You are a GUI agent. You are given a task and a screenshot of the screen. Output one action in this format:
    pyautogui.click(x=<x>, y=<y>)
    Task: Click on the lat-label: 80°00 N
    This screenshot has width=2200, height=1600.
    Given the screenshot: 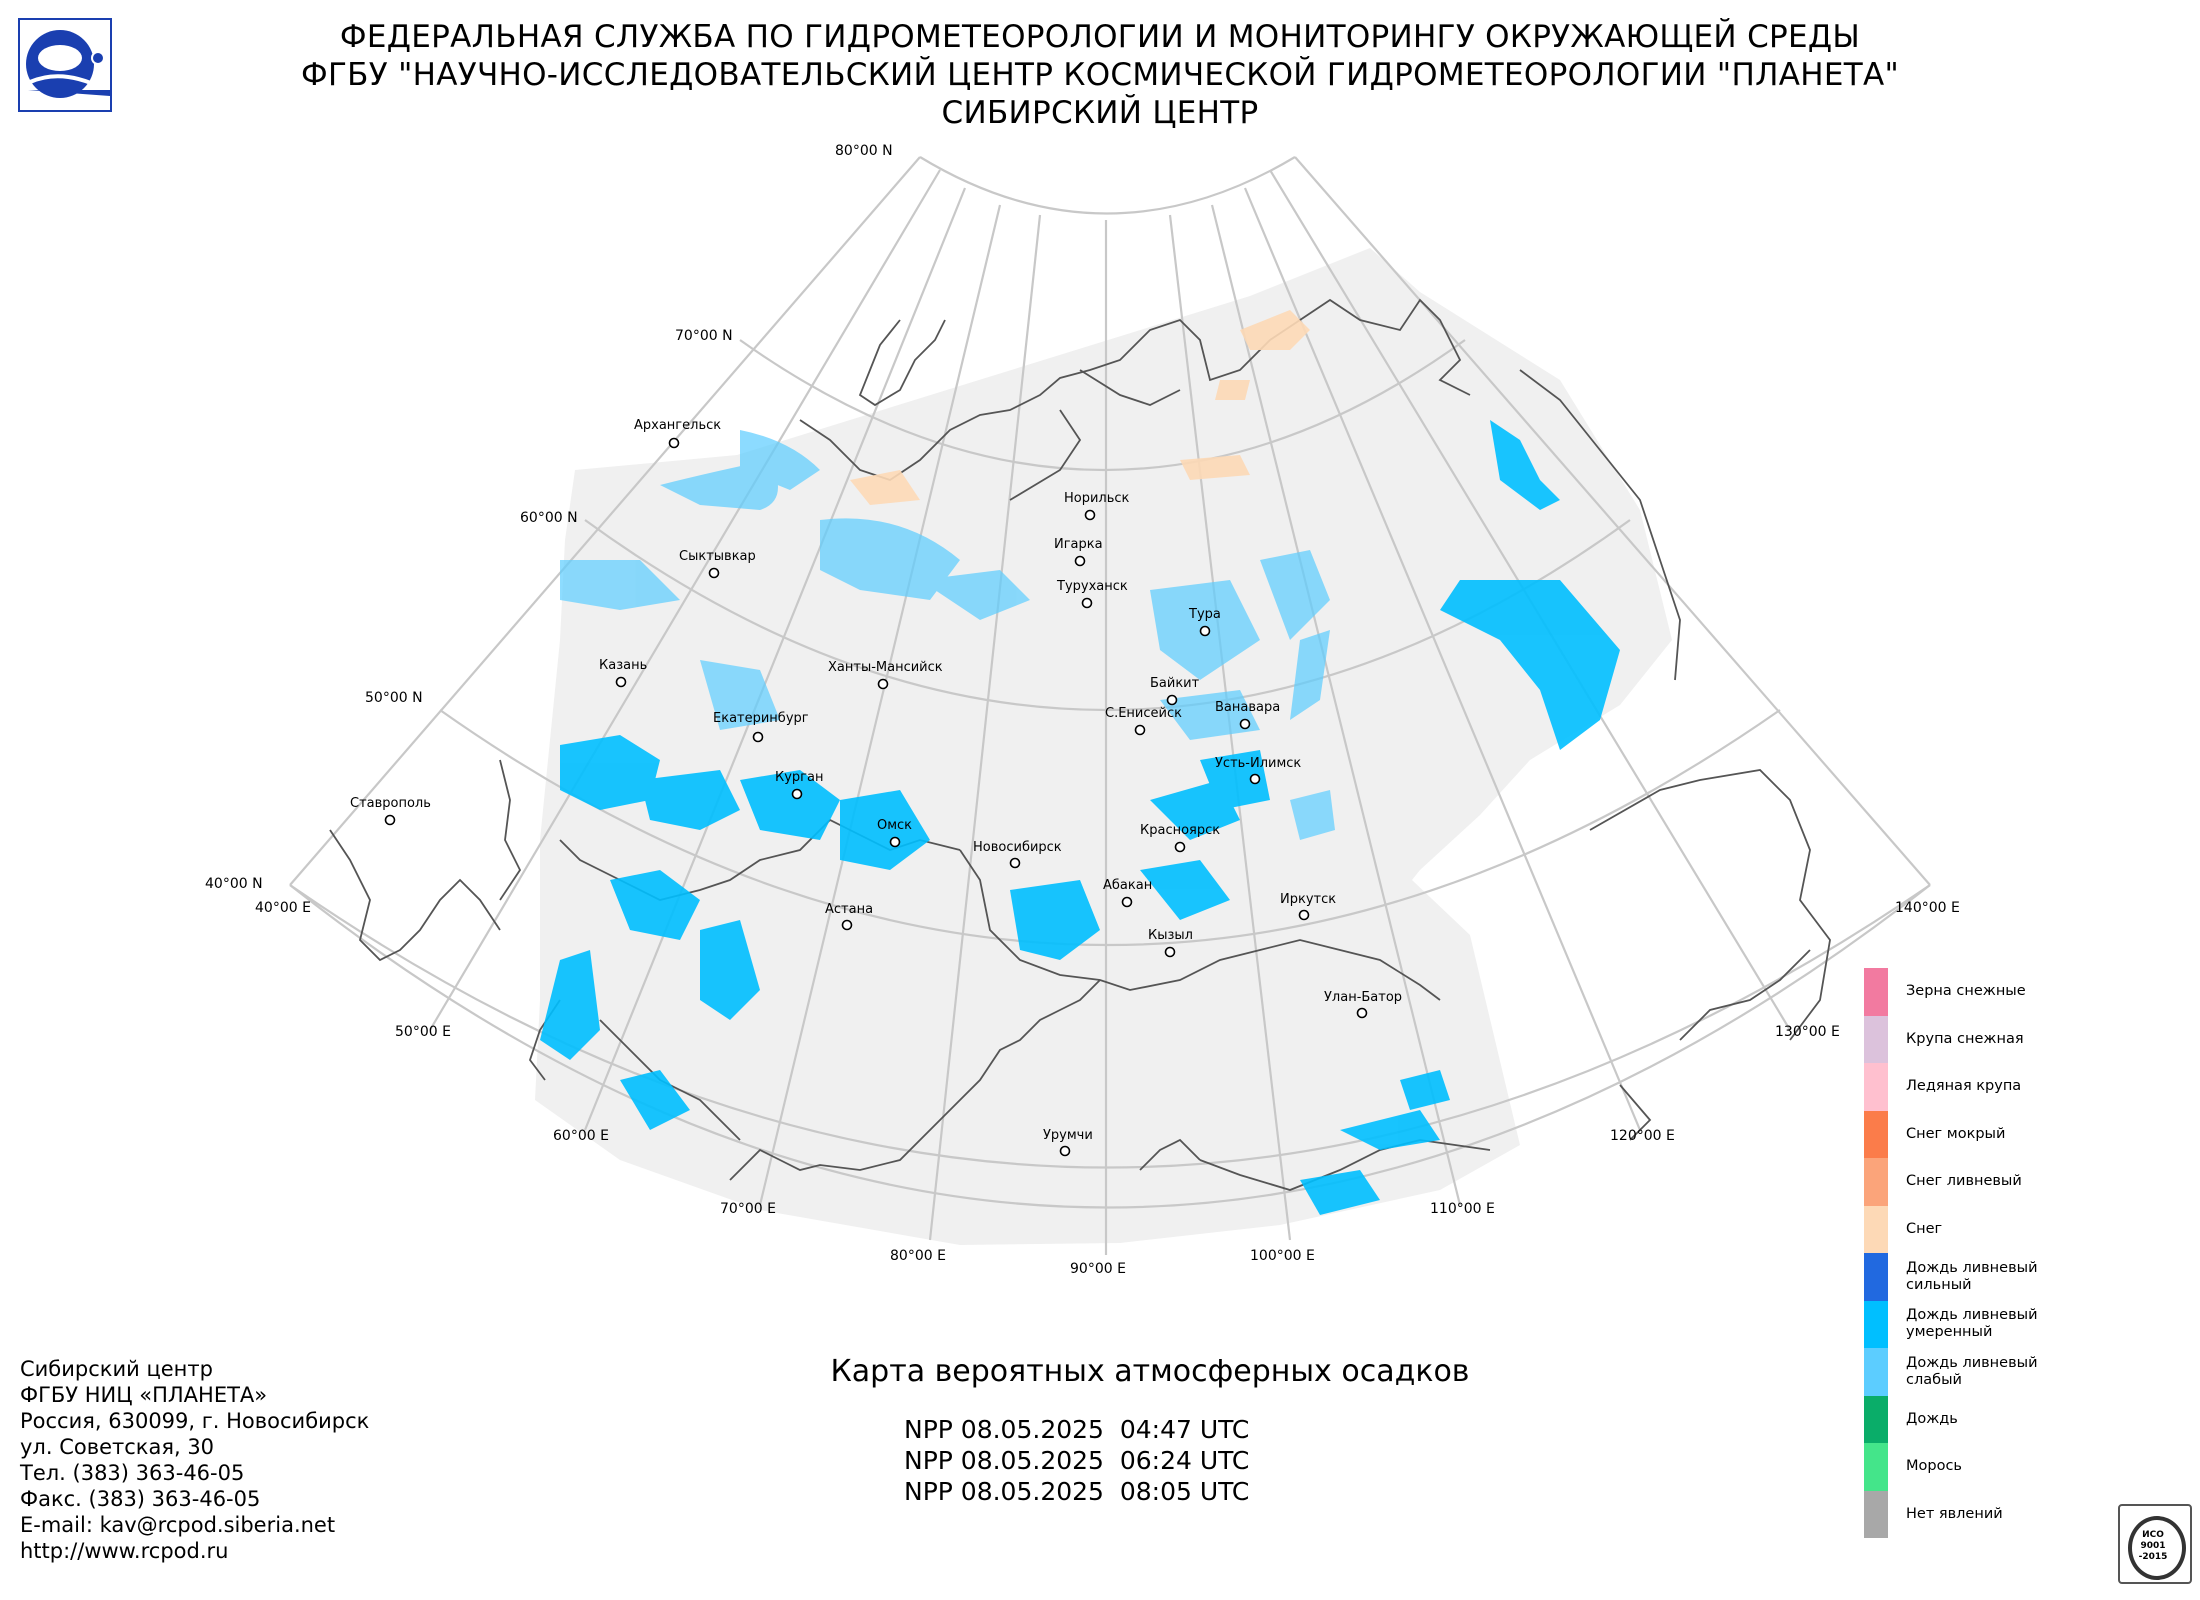 What is the action you would take?
    pyautogui.click(x=864, y=151)
    